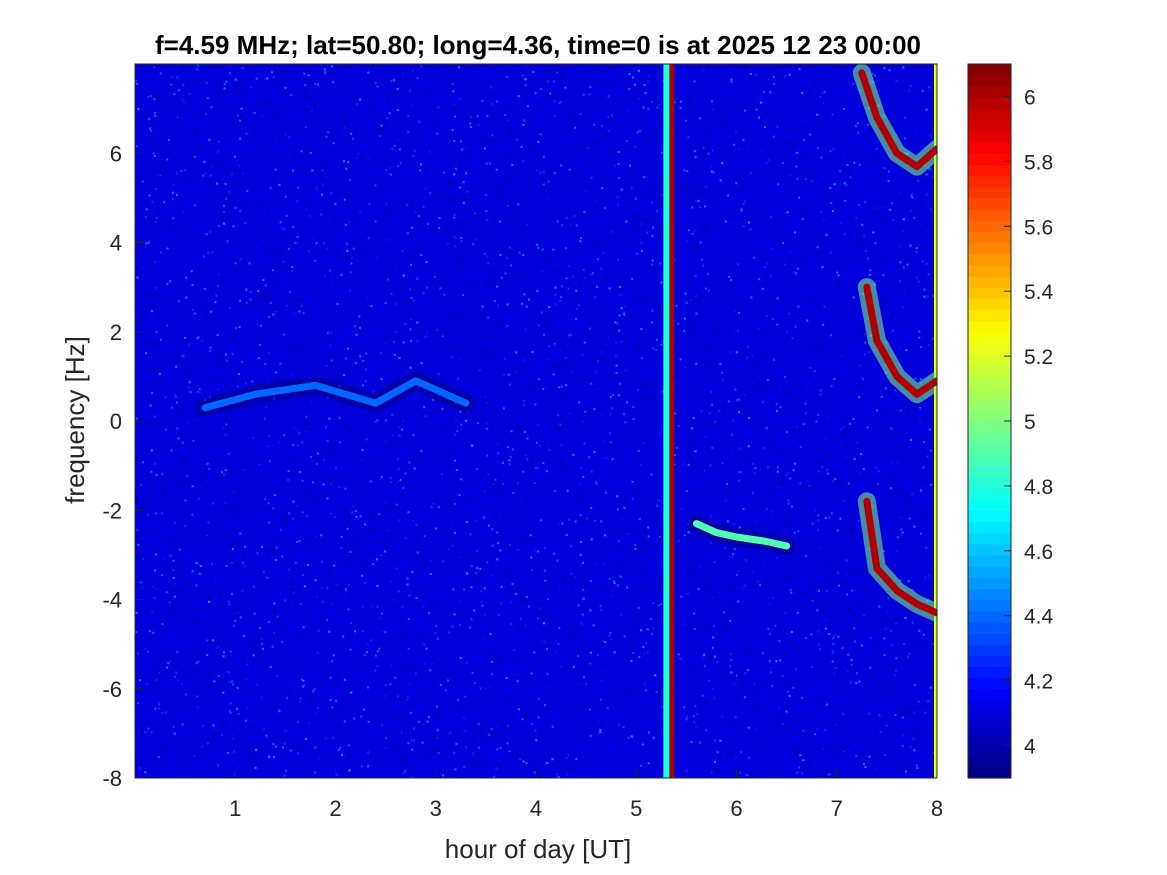 This screenshot has width=1167, height=875. What do you see at coordinates (1038, 227) in the screenshot?
I see `colorbar-tick-label: 5.6` at bounding box center [1038, 227].